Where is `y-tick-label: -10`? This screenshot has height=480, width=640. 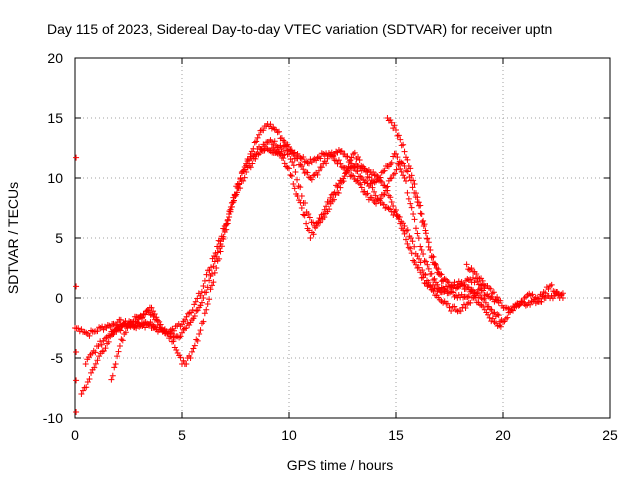 y-tick-label: -10 is located at coordinates (53, 418).